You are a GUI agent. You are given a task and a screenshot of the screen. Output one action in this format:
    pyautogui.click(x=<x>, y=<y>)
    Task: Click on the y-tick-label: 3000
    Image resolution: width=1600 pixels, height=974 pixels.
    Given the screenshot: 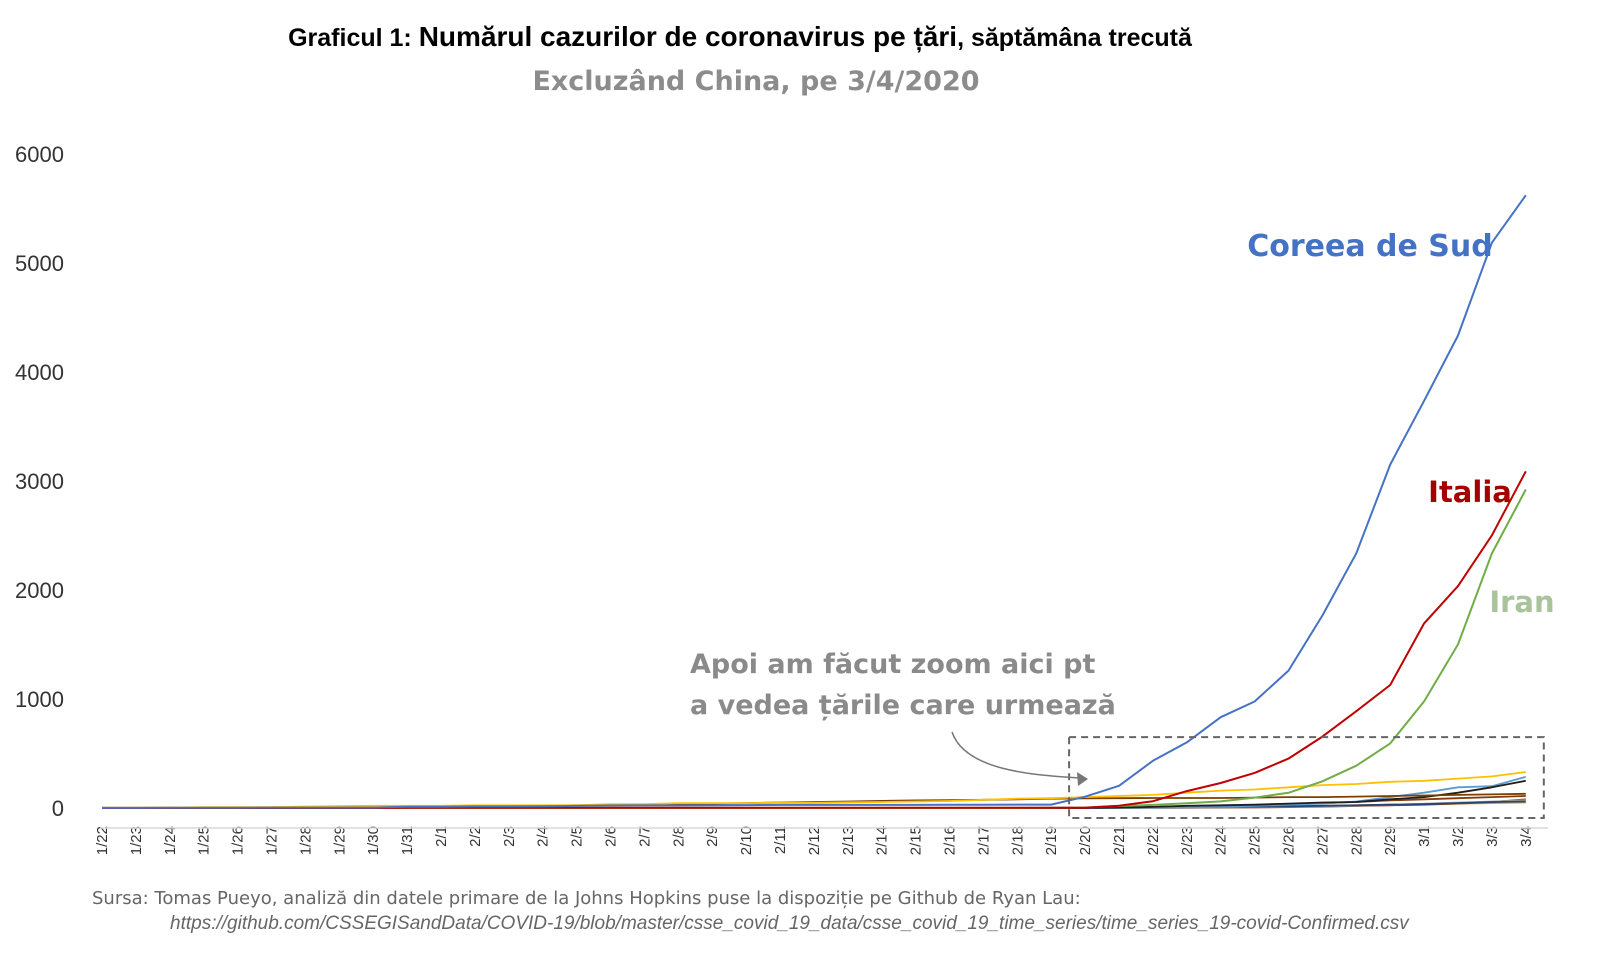 What is the action you would take?
    pyautogui.click(x=39, y=481)
    